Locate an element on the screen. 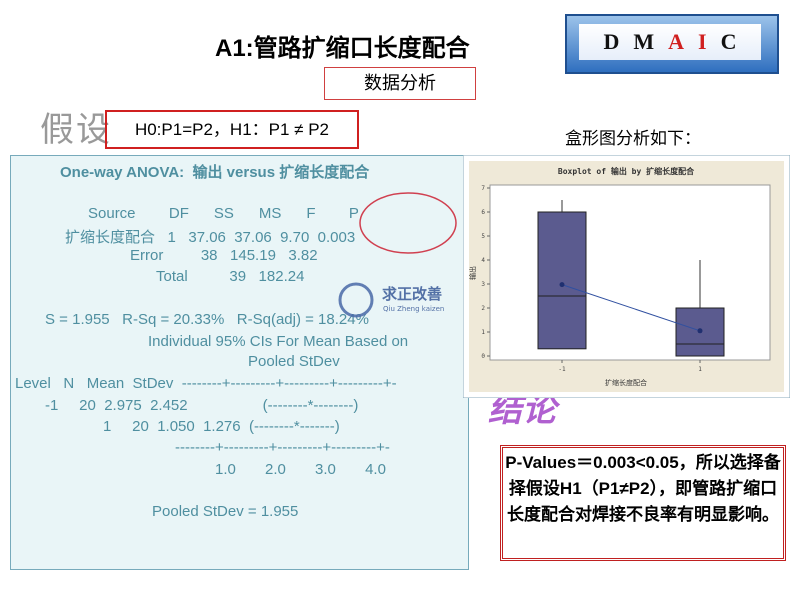 The width and height of the screenshot is (800, 600). hypothesis: H0:P1=P2，H1：P1 ≠ P2 is located at coordinates (232, 129).